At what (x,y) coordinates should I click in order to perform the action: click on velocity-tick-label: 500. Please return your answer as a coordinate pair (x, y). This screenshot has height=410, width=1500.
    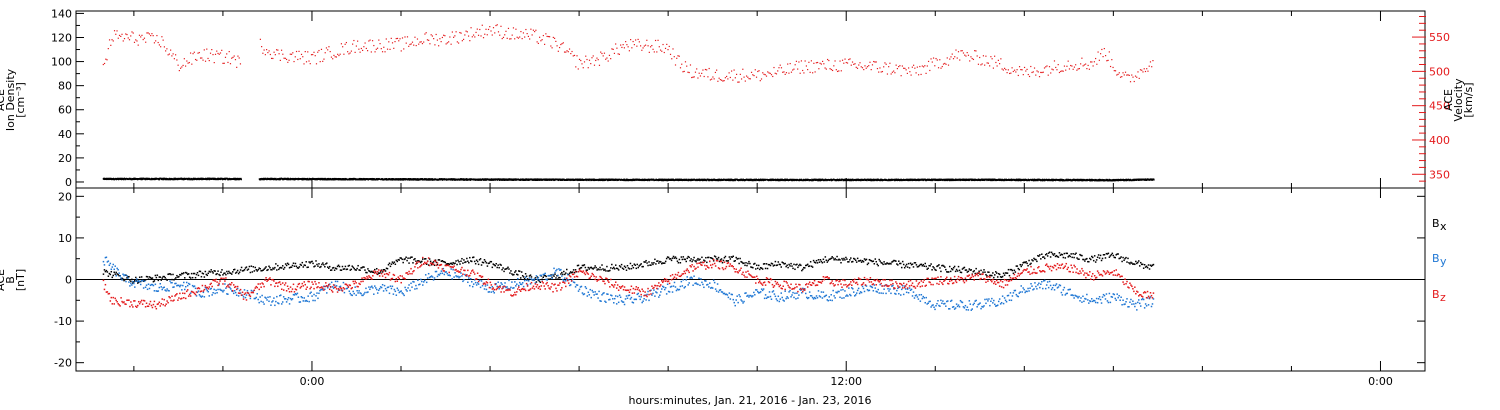
    Looking at the image, I should click on (1439, 71).